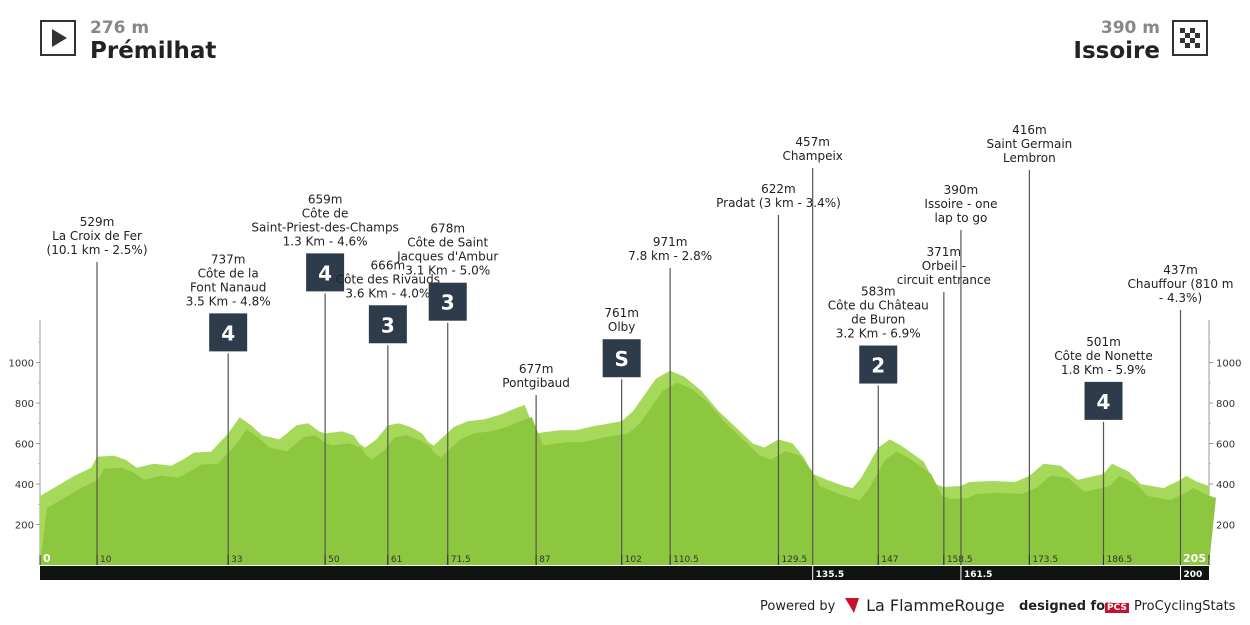  I want to click on distance-tick-label: 10, so click(106, 560).